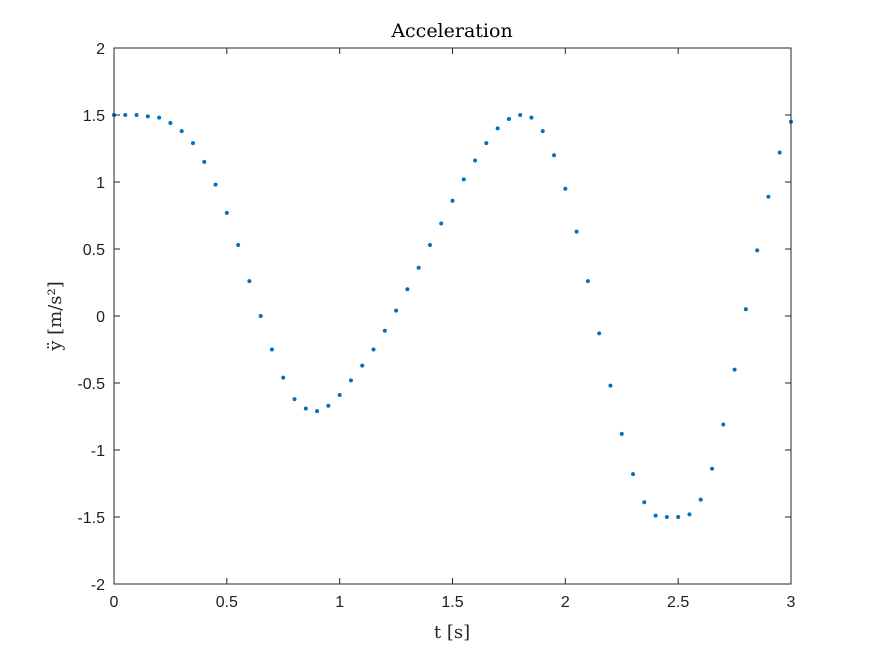 The height and width of the screenshot is (656, 875). Describe the element at coordinates (100, 49) in the screenshot. I see `y-tick-label: 2` at that location.